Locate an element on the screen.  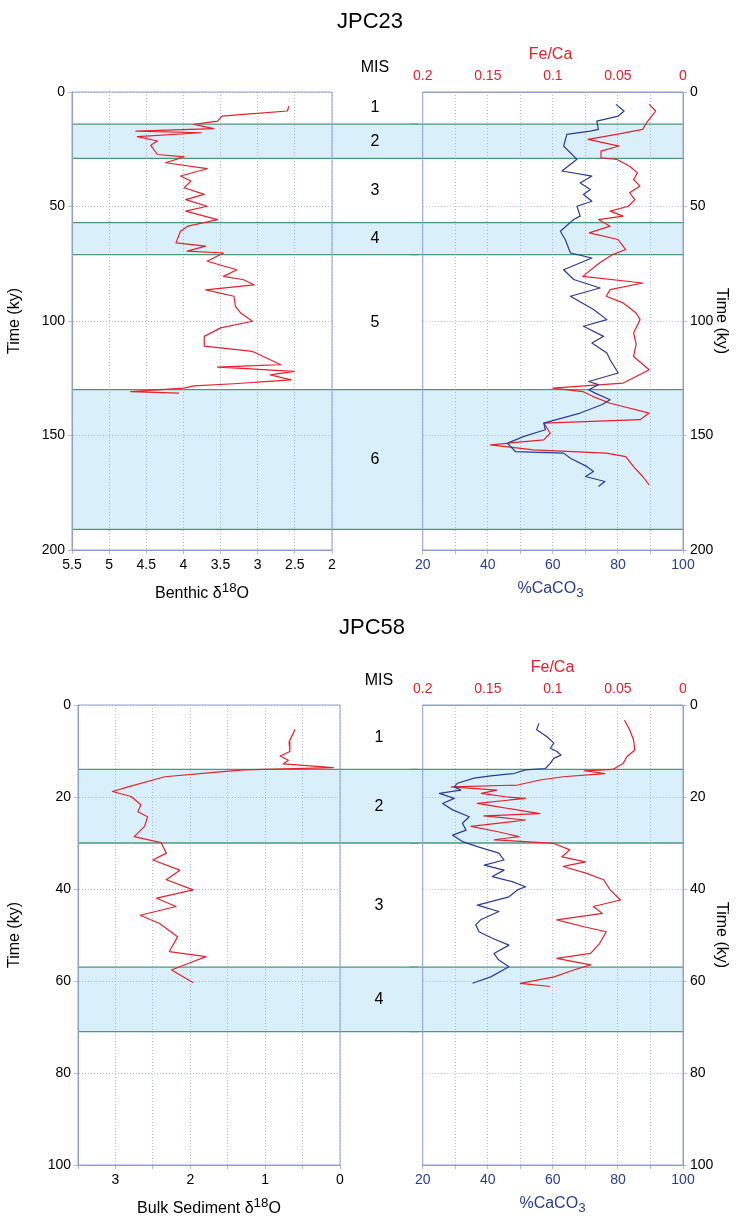
x-tick-label: 1 is located at coordinates (265, 1179).